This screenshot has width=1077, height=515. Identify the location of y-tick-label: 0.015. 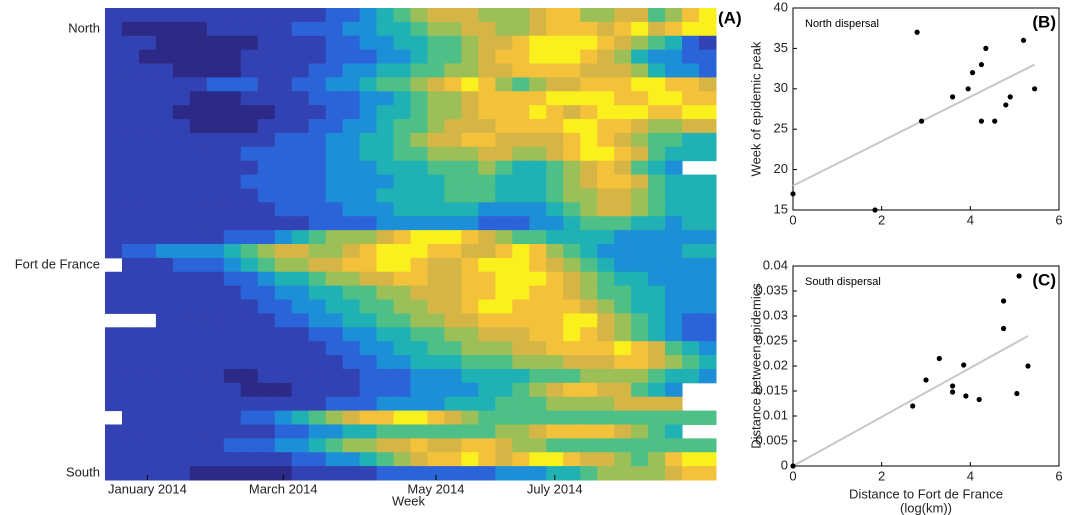
(771, 389).